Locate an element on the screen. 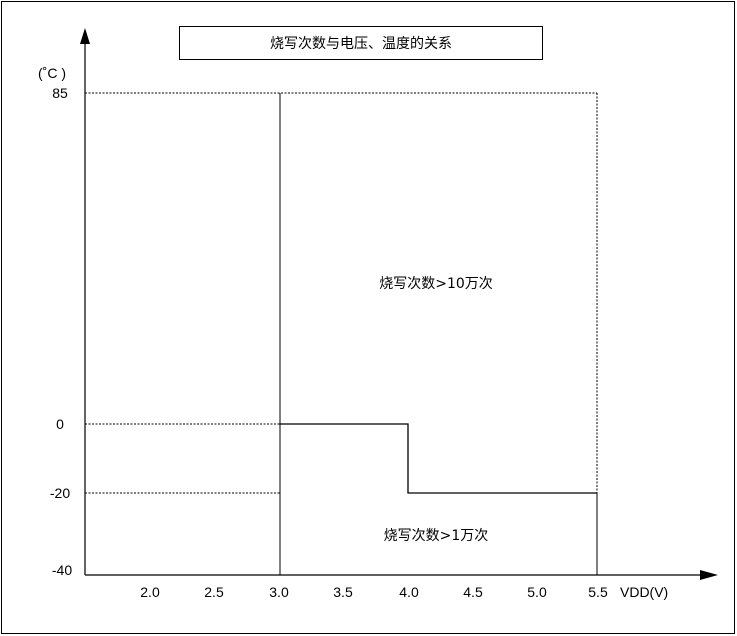 This screenshot has width=737, height=636. x-tick-3-5: 3.5 is located at coordinates (343, 592).